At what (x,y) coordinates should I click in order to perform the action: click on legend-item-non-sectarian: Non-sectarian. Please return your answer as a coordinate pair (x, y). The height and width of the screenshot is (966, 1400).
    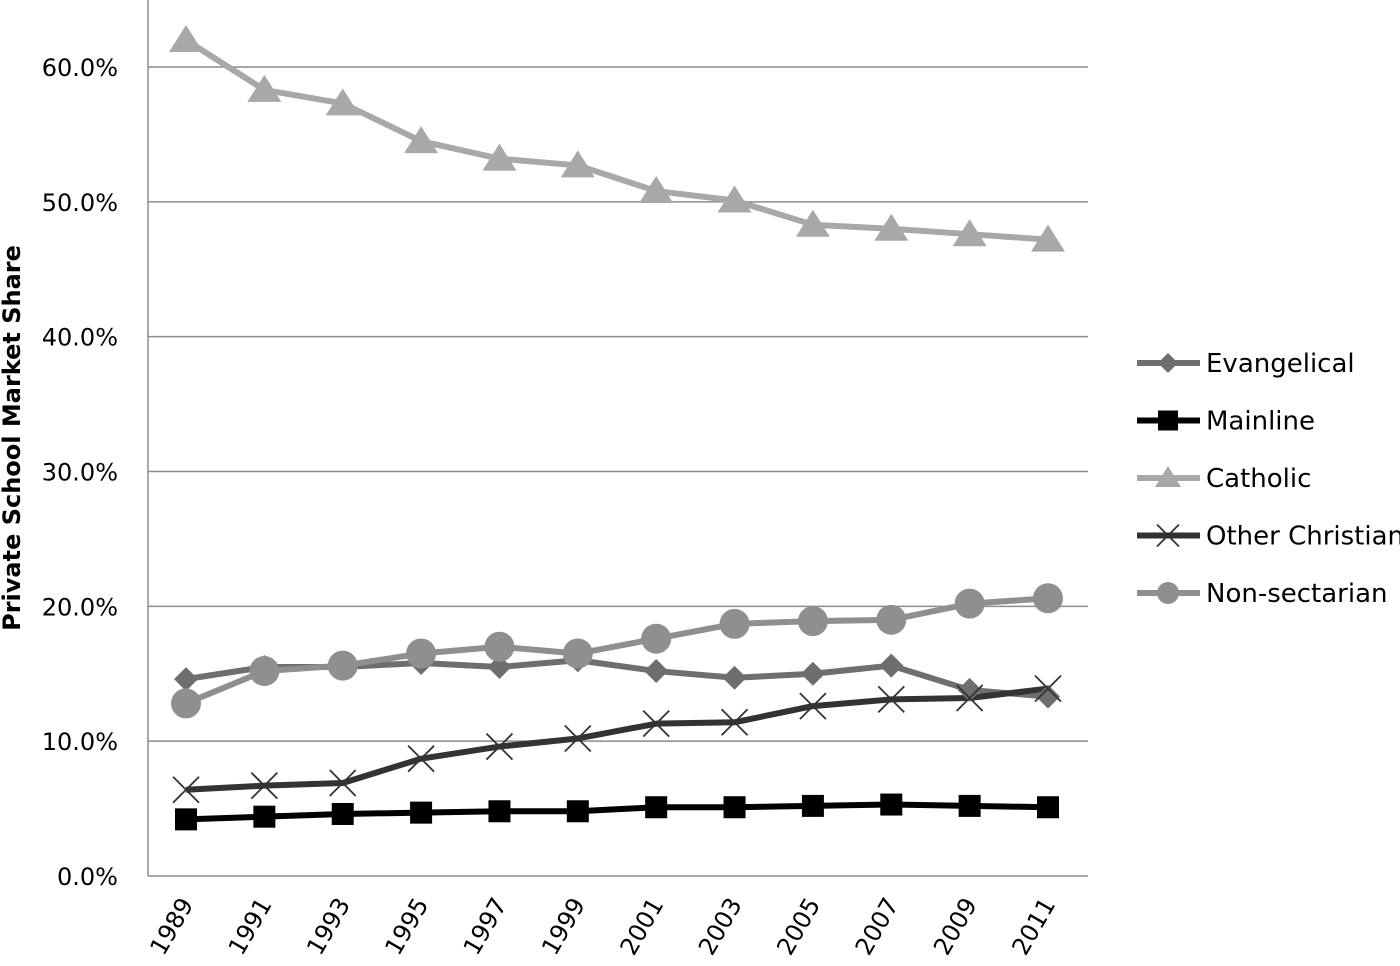
    Looking at the image, I should click on (1262, 594).